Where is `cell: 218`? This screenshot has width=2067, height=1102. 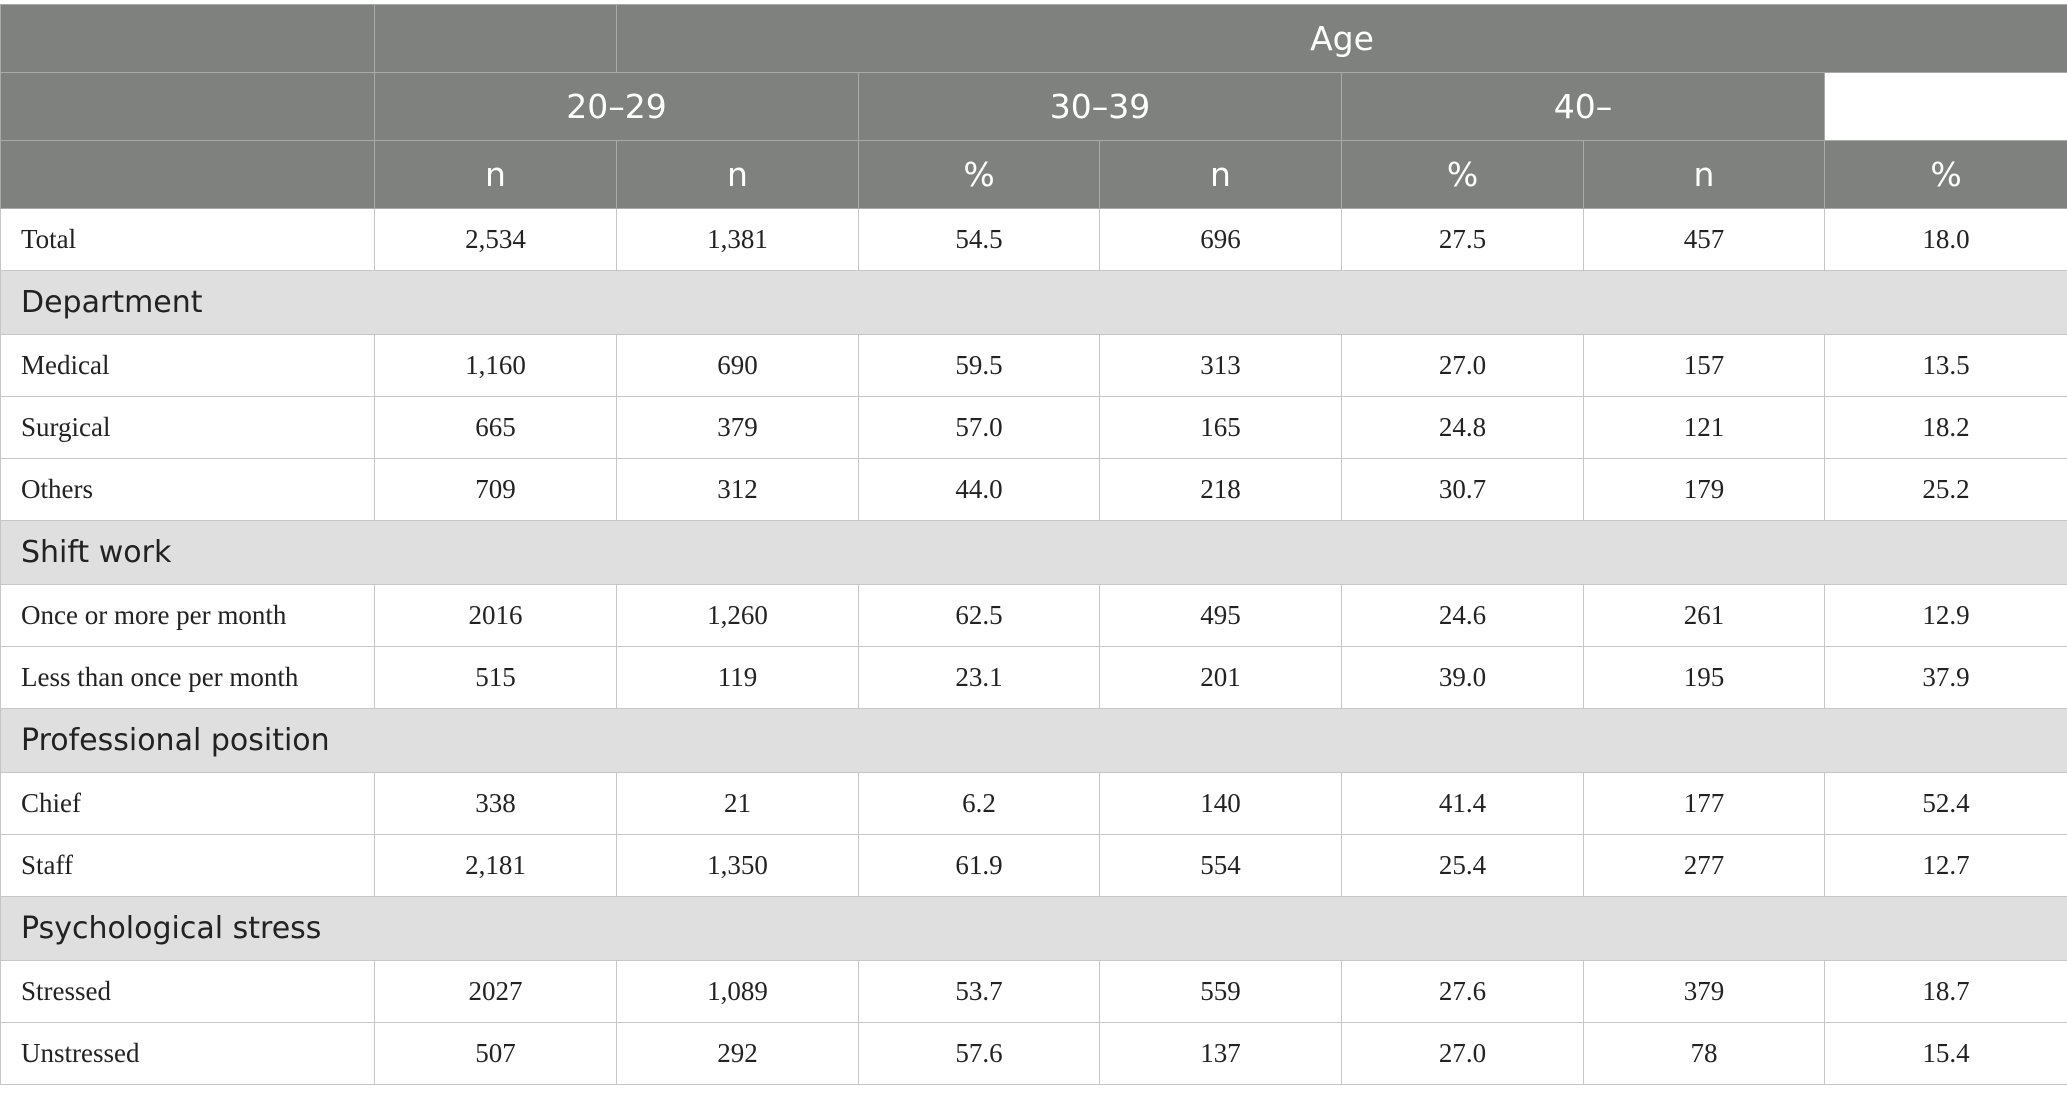
cell: 218 is located at coordinates (1220, 489).